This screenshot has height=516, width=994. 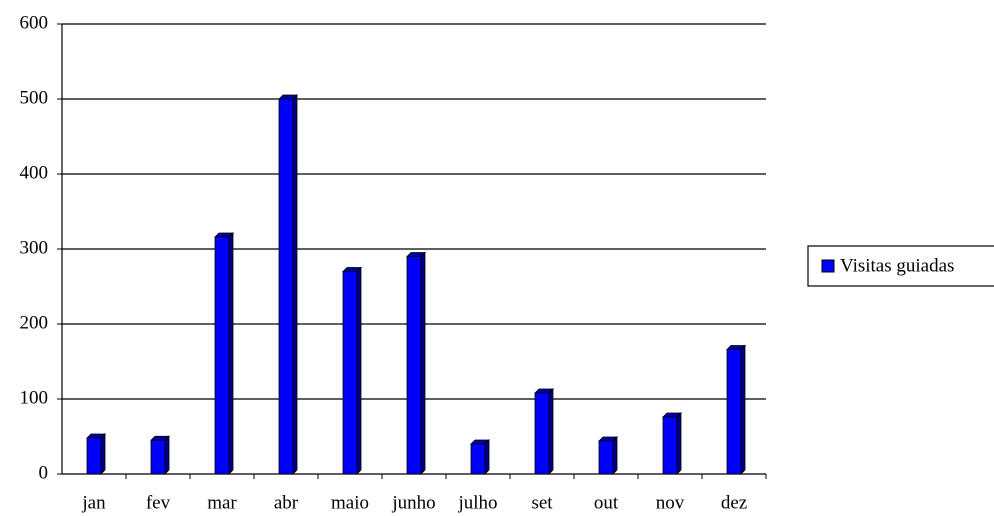 I want to click on x-tick-label: out, so click(x=606, y=502).